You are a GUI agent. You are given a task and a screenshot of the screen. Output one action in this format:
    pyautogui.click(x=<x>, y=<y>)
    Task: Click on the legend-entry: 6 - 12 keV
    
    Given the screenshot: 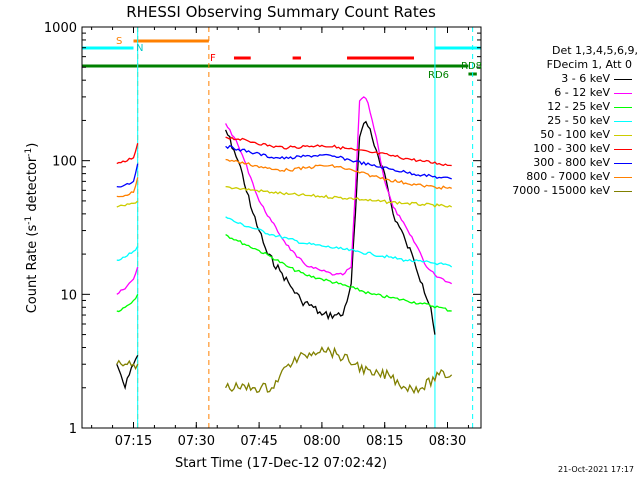 What is the action you would take?
    pyautogui.click(x=558, y=93)
    